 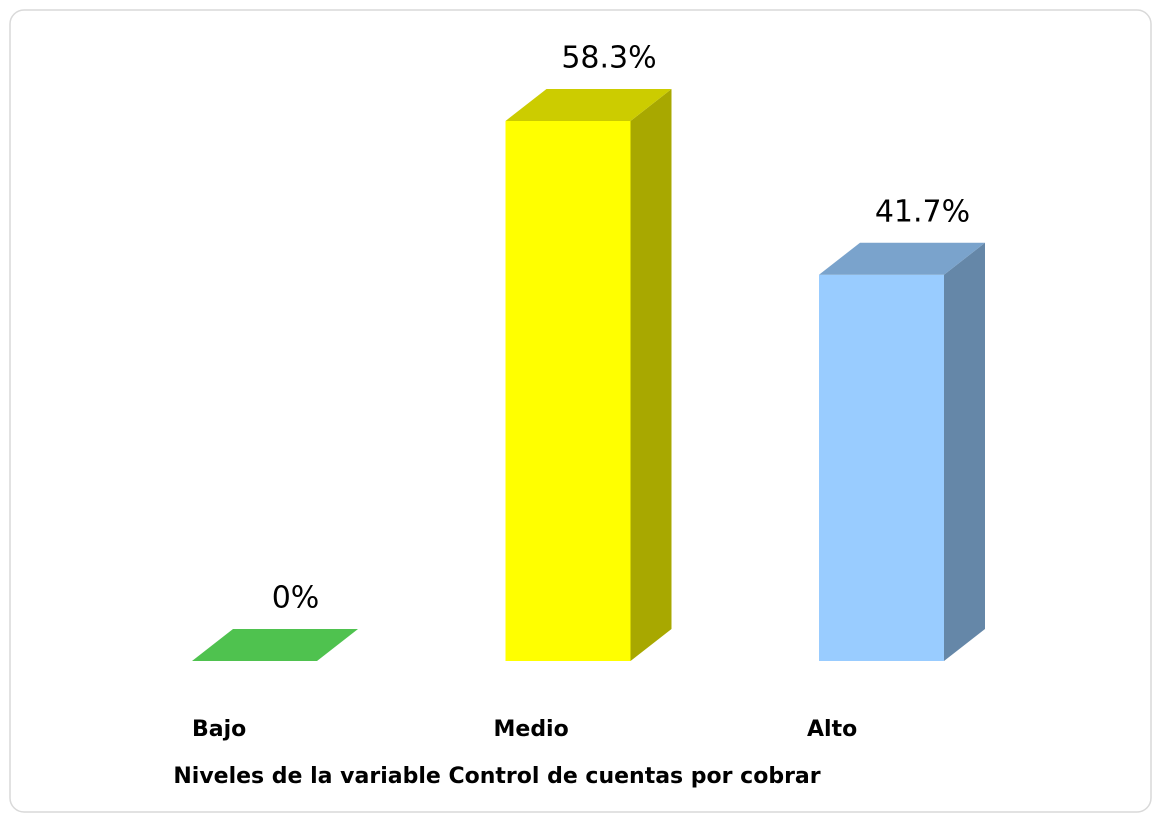 What do you see at coordinates (832, 729) in the screenshot?
I see `x-tick-label: Alto` at bounding box center [832, 729].